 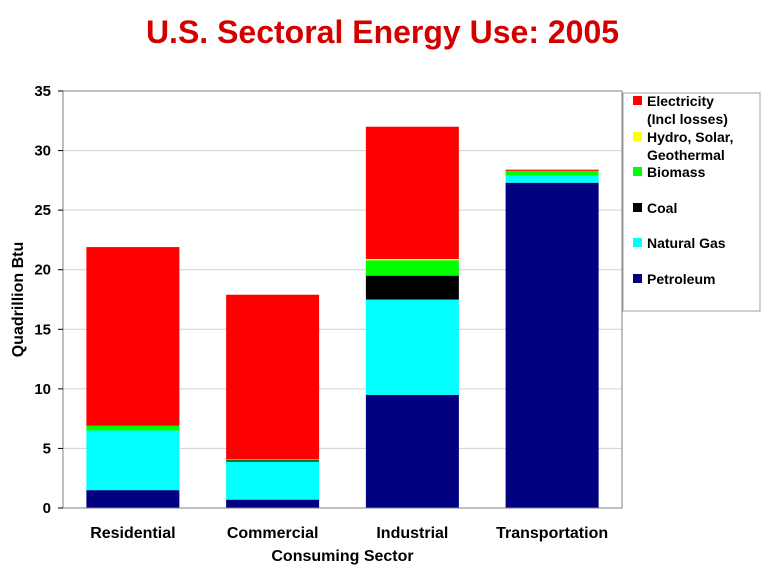 I want to click on bar-segment-industrial-hydro-solar-geothermal, so click(x=412, y=259).